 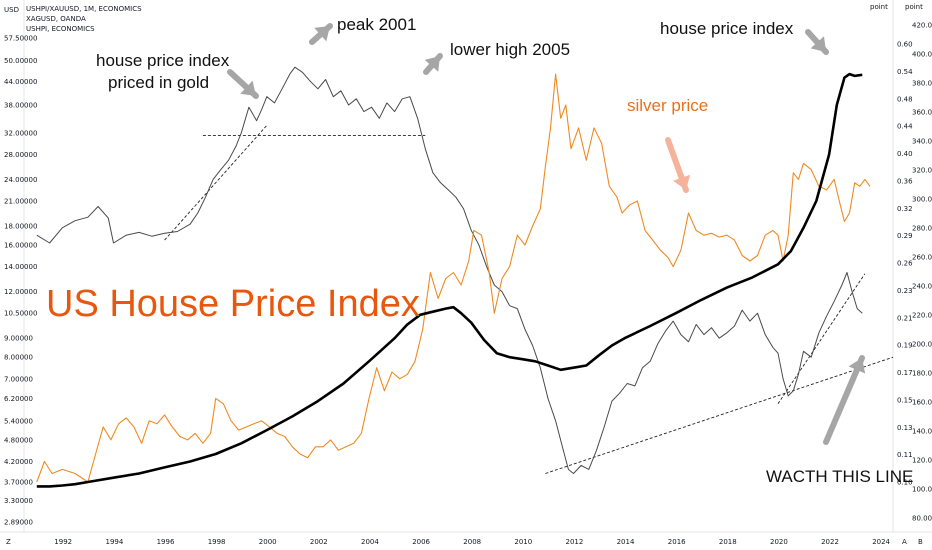 What do you see at coordinates (667, 105) in the screenshot?
I see `annotation-silver: silver price` at bounding box center [667, 105].